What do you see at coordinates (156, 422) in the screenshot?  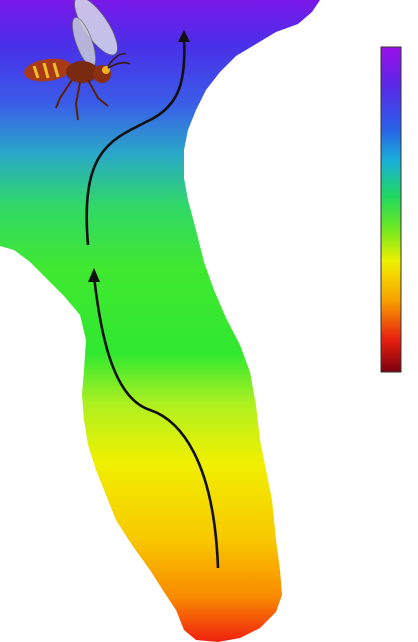 I see `migration-arrow-south` at bounding box center [156, 422].